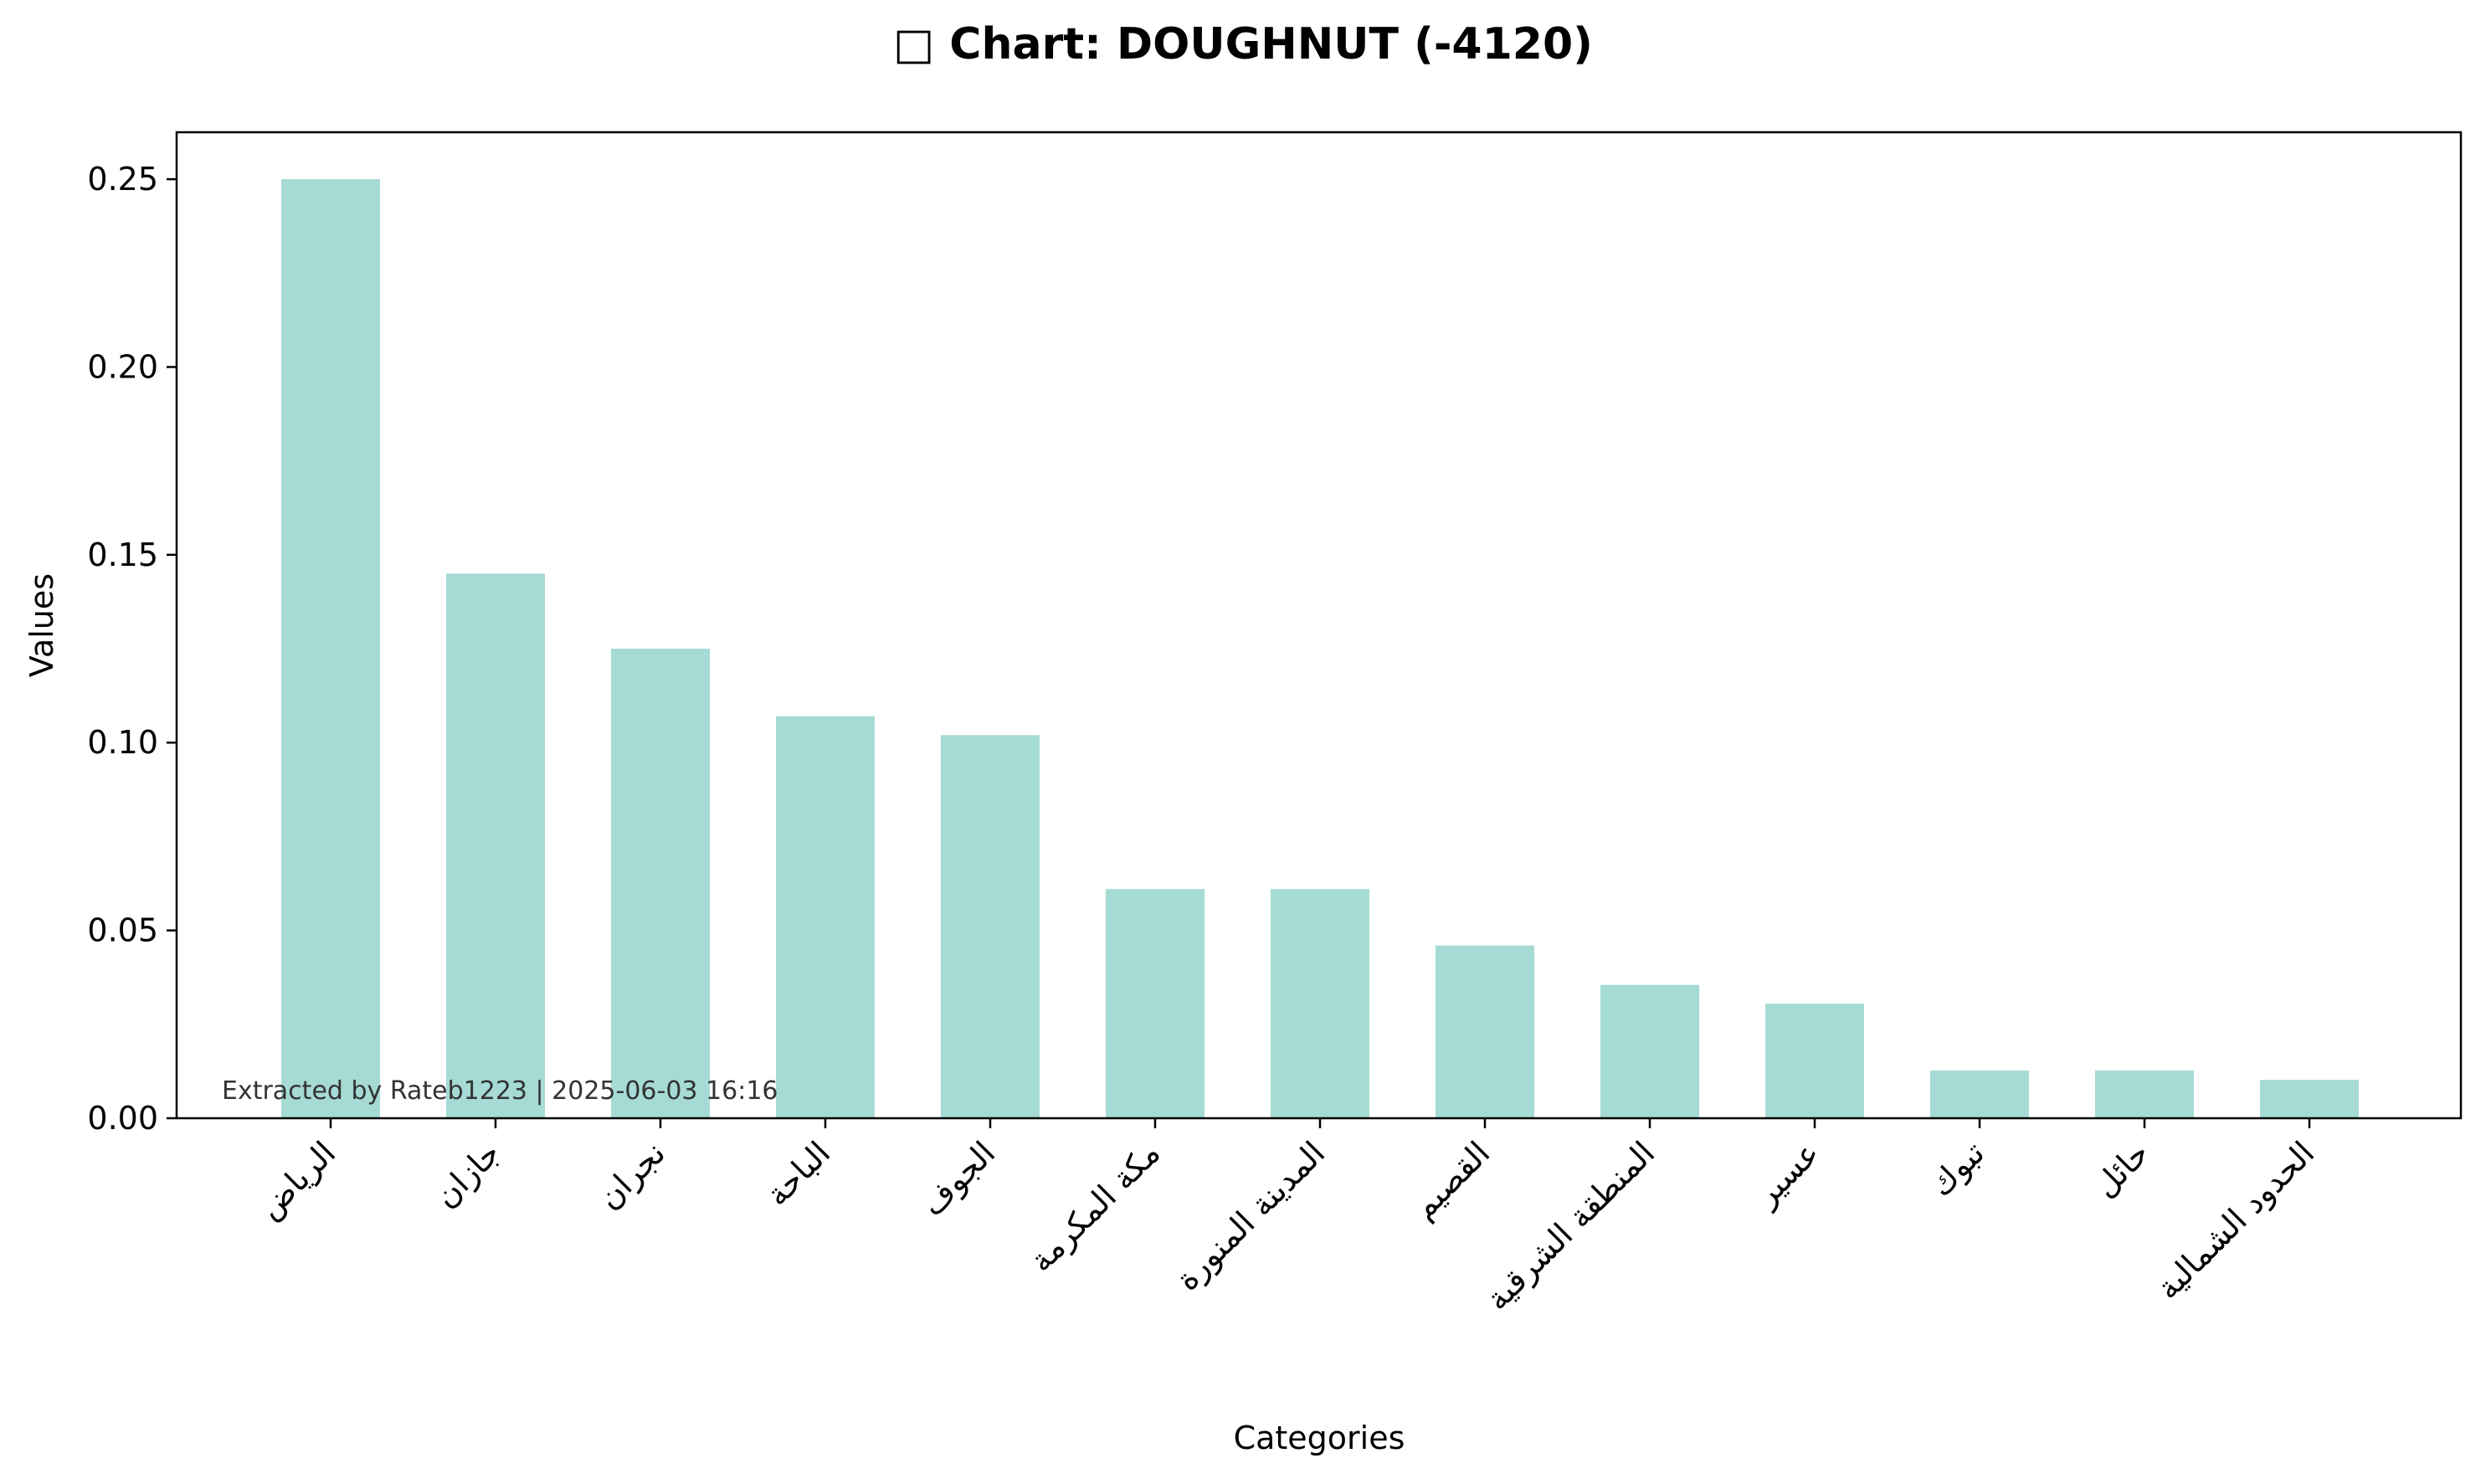  What do you see at coordinates (2122, 1169) in the screenshot?
I see `x-tick-label-11: حائل` at bounding box center [2122, 1169].